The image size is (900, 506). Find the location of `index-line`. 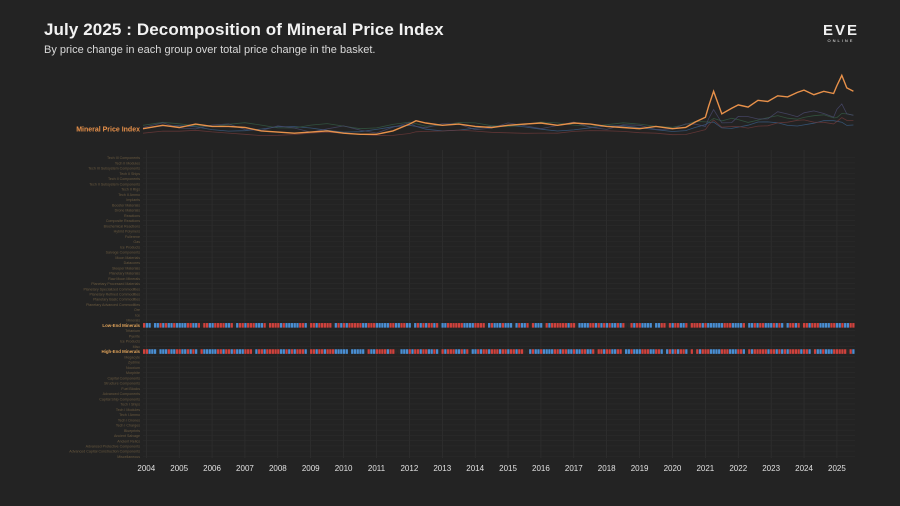

index-line is located at coordinates (498, 104).